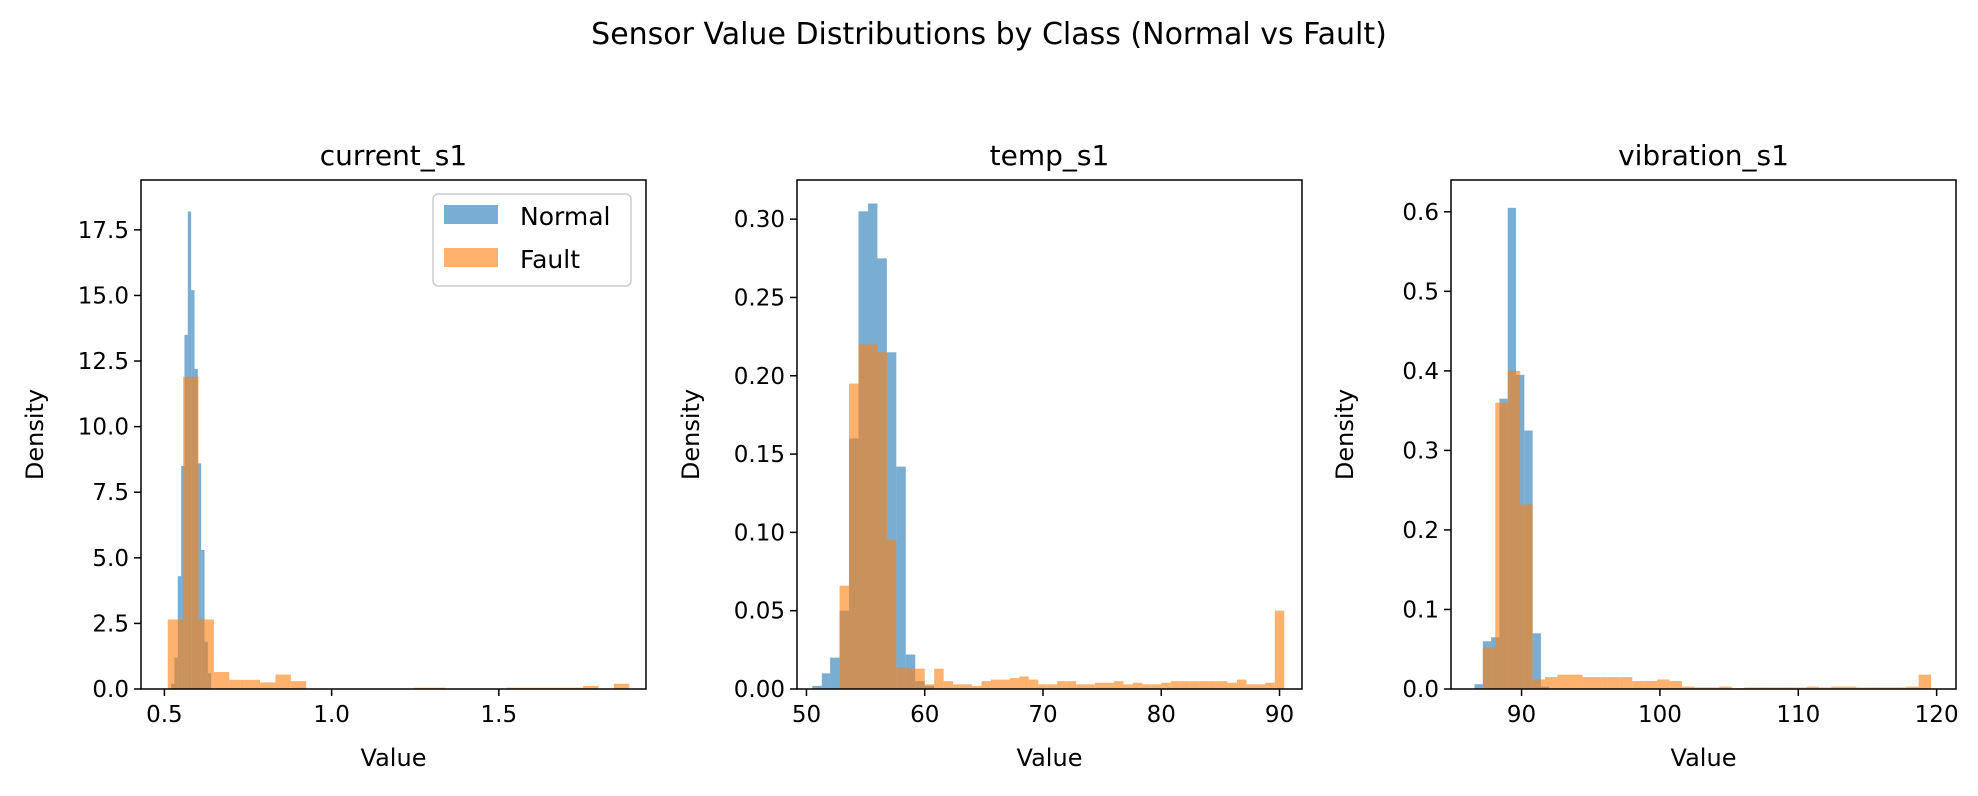 The image size is (1978, 796). I want to click on legend-label-normal: Normal, so click(565, 216).